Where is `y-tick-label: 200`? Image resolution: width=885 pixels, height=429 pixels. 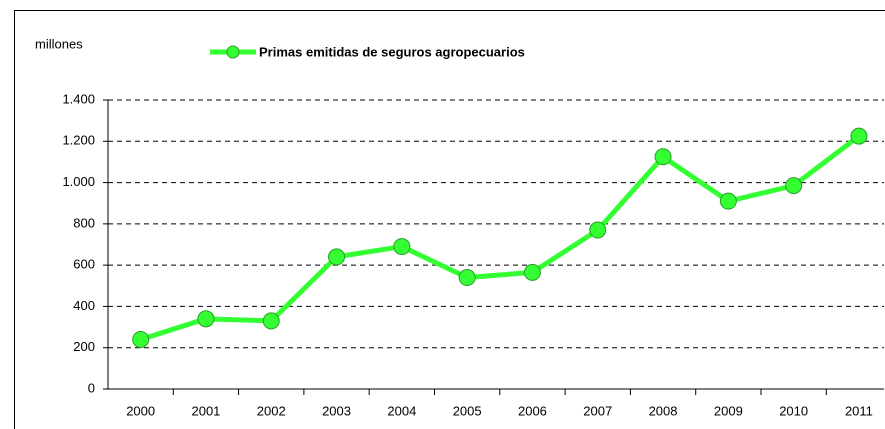
y-tick-label: 200 is located at coordinates (84, 346).